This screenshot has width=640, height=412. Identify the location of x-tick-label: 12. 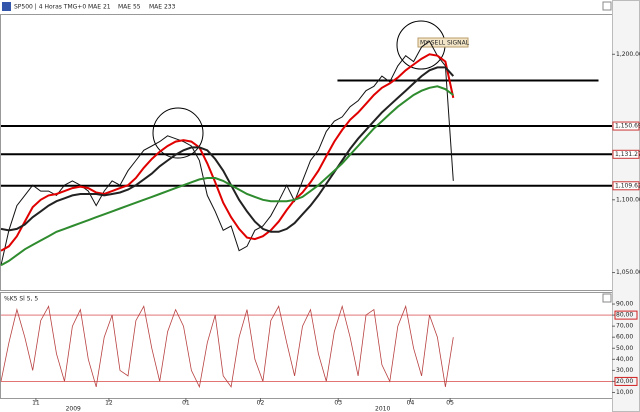
(109, 403).